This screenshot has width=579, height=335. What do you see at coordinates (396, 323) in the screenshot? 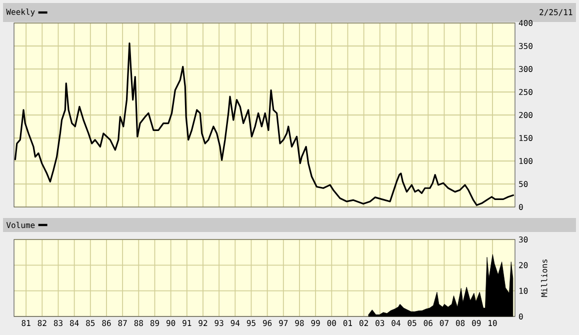
I see `x-tick-label: 04` at bounding box center [396, 323].